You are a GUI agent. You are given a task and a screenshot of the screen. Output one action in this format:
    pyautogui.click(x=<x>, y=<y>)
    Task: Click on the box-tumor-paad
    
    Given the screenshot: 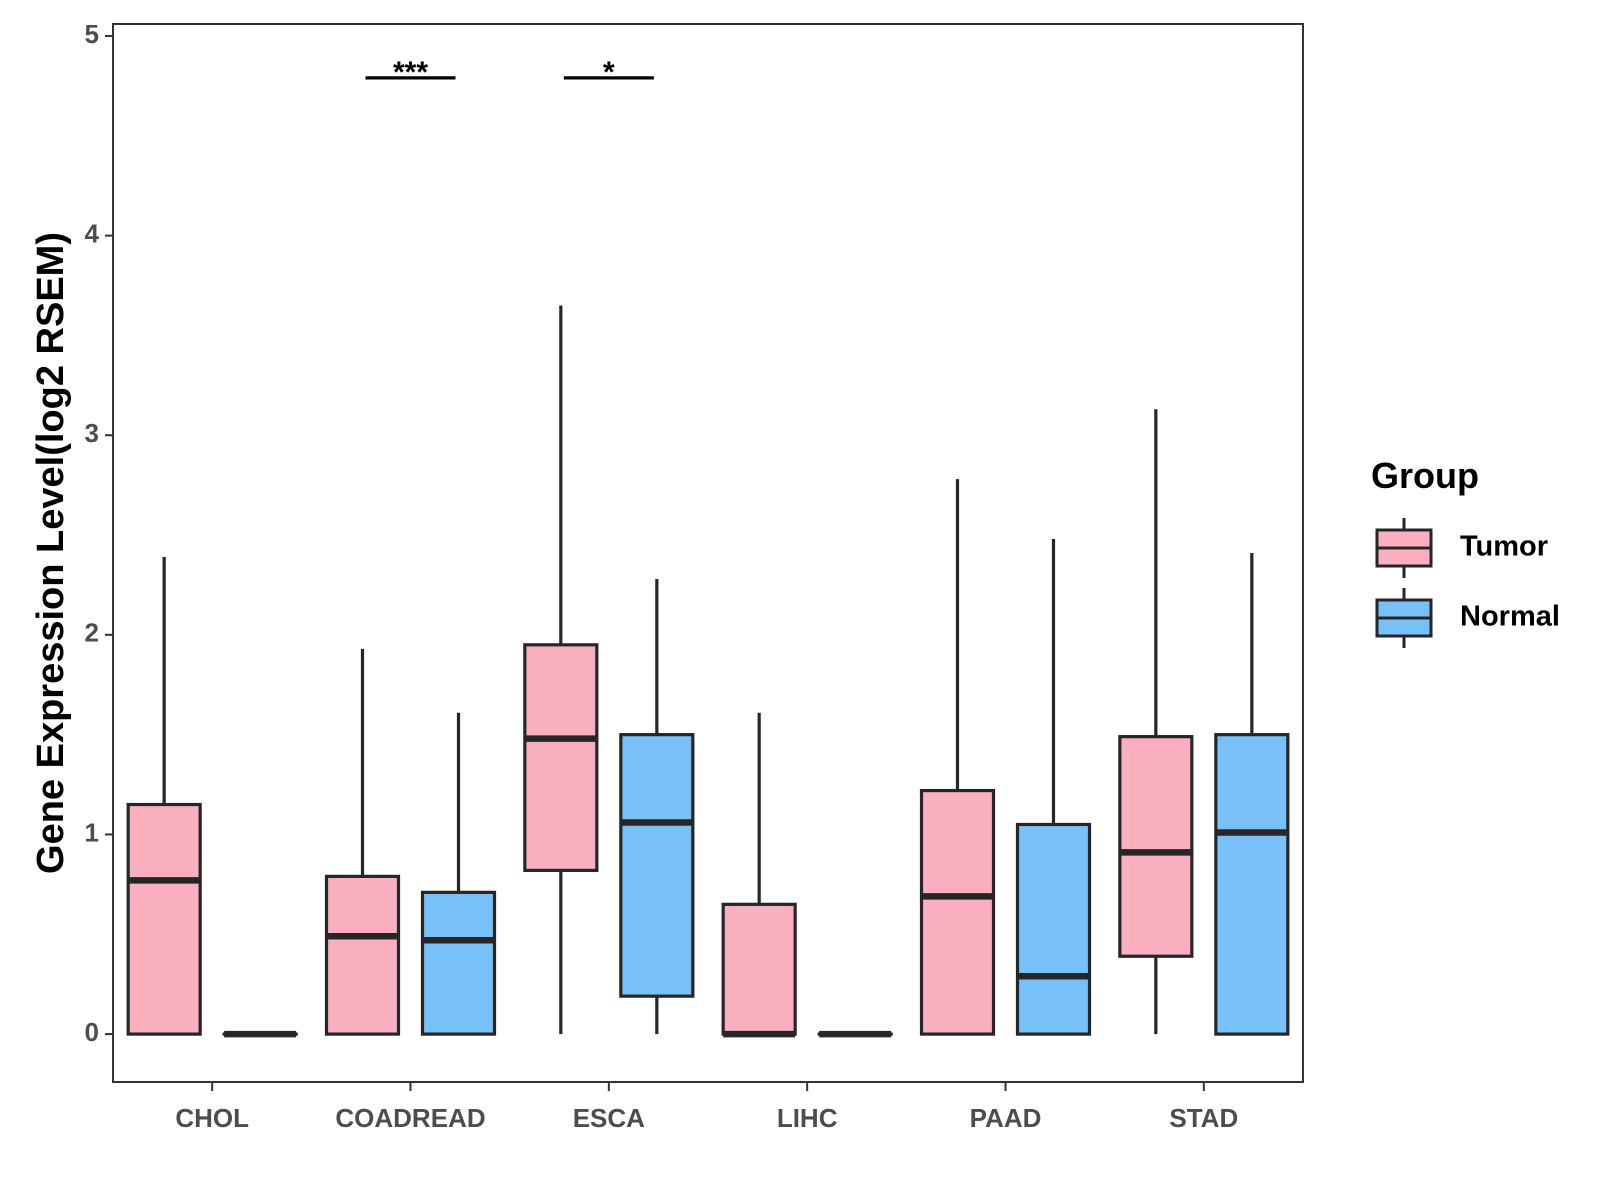 What is the action you would take?
    pyautogui.click(x=957, y=757)
    